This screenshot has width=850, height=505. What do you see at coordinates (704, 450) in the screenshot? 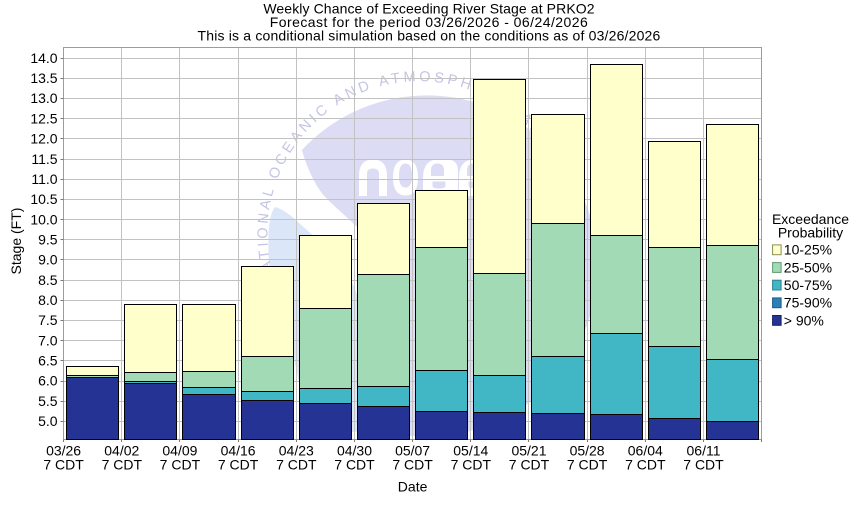
I see `svg-text: 06/11` at bounding box center [704, 450].